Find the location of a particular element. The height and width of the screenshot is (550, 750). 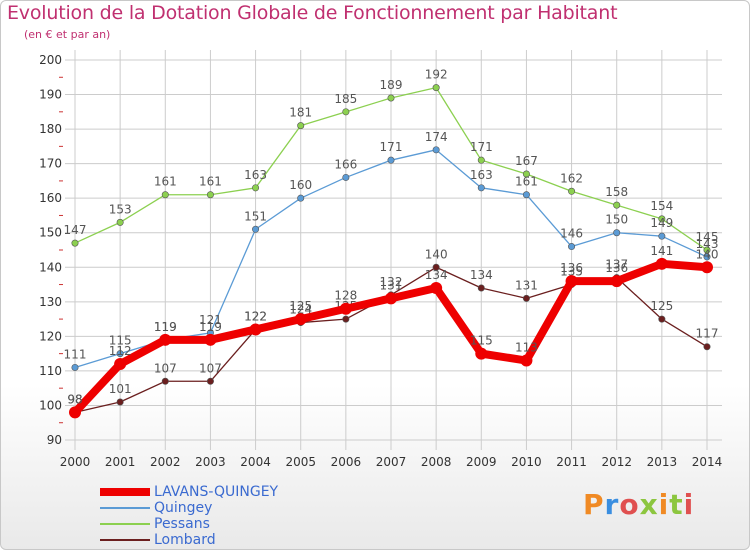

data-label-pessans: 145 is located at coordinates (707, 237).